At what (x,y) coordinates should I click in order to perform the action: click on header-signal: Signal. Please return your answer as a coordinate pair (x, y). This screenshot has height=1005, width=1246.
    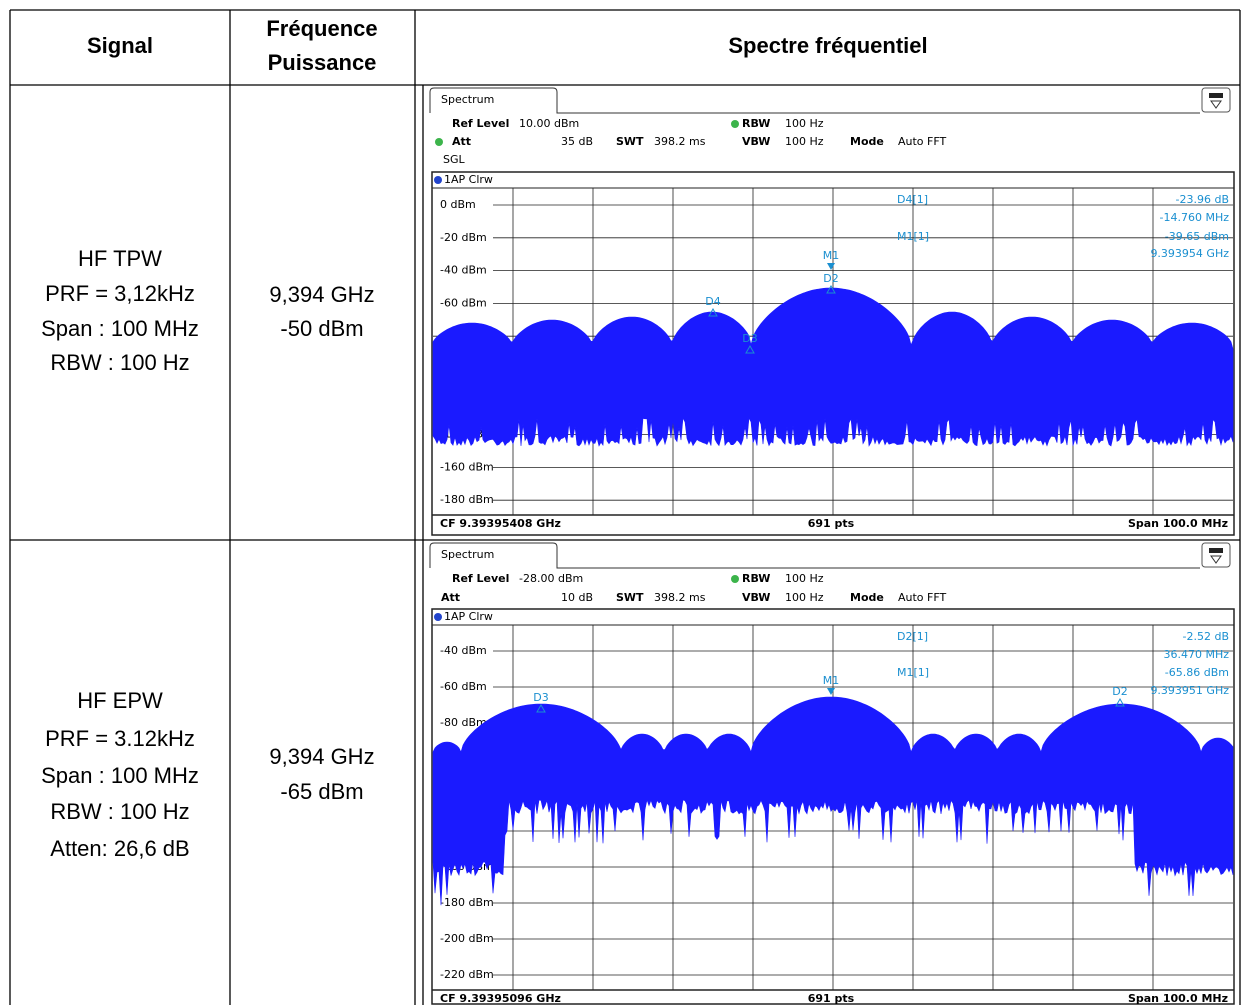
    Looking at the image, I should click on (120, 45).